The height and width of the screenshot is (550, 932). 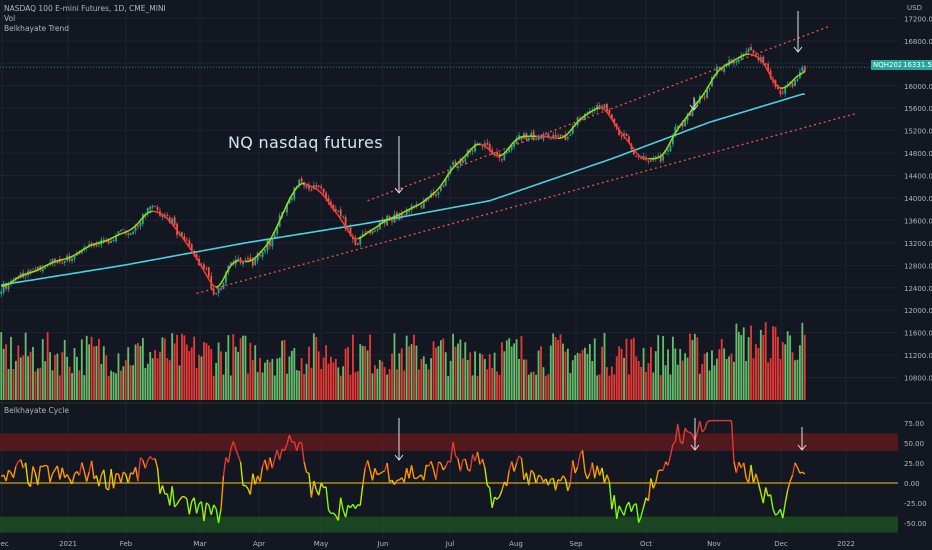 What do you see at coordinates (915, 504) in the screenshot?
I see `cycle-tick-label: -25.00` at bounding box center [915, 504].